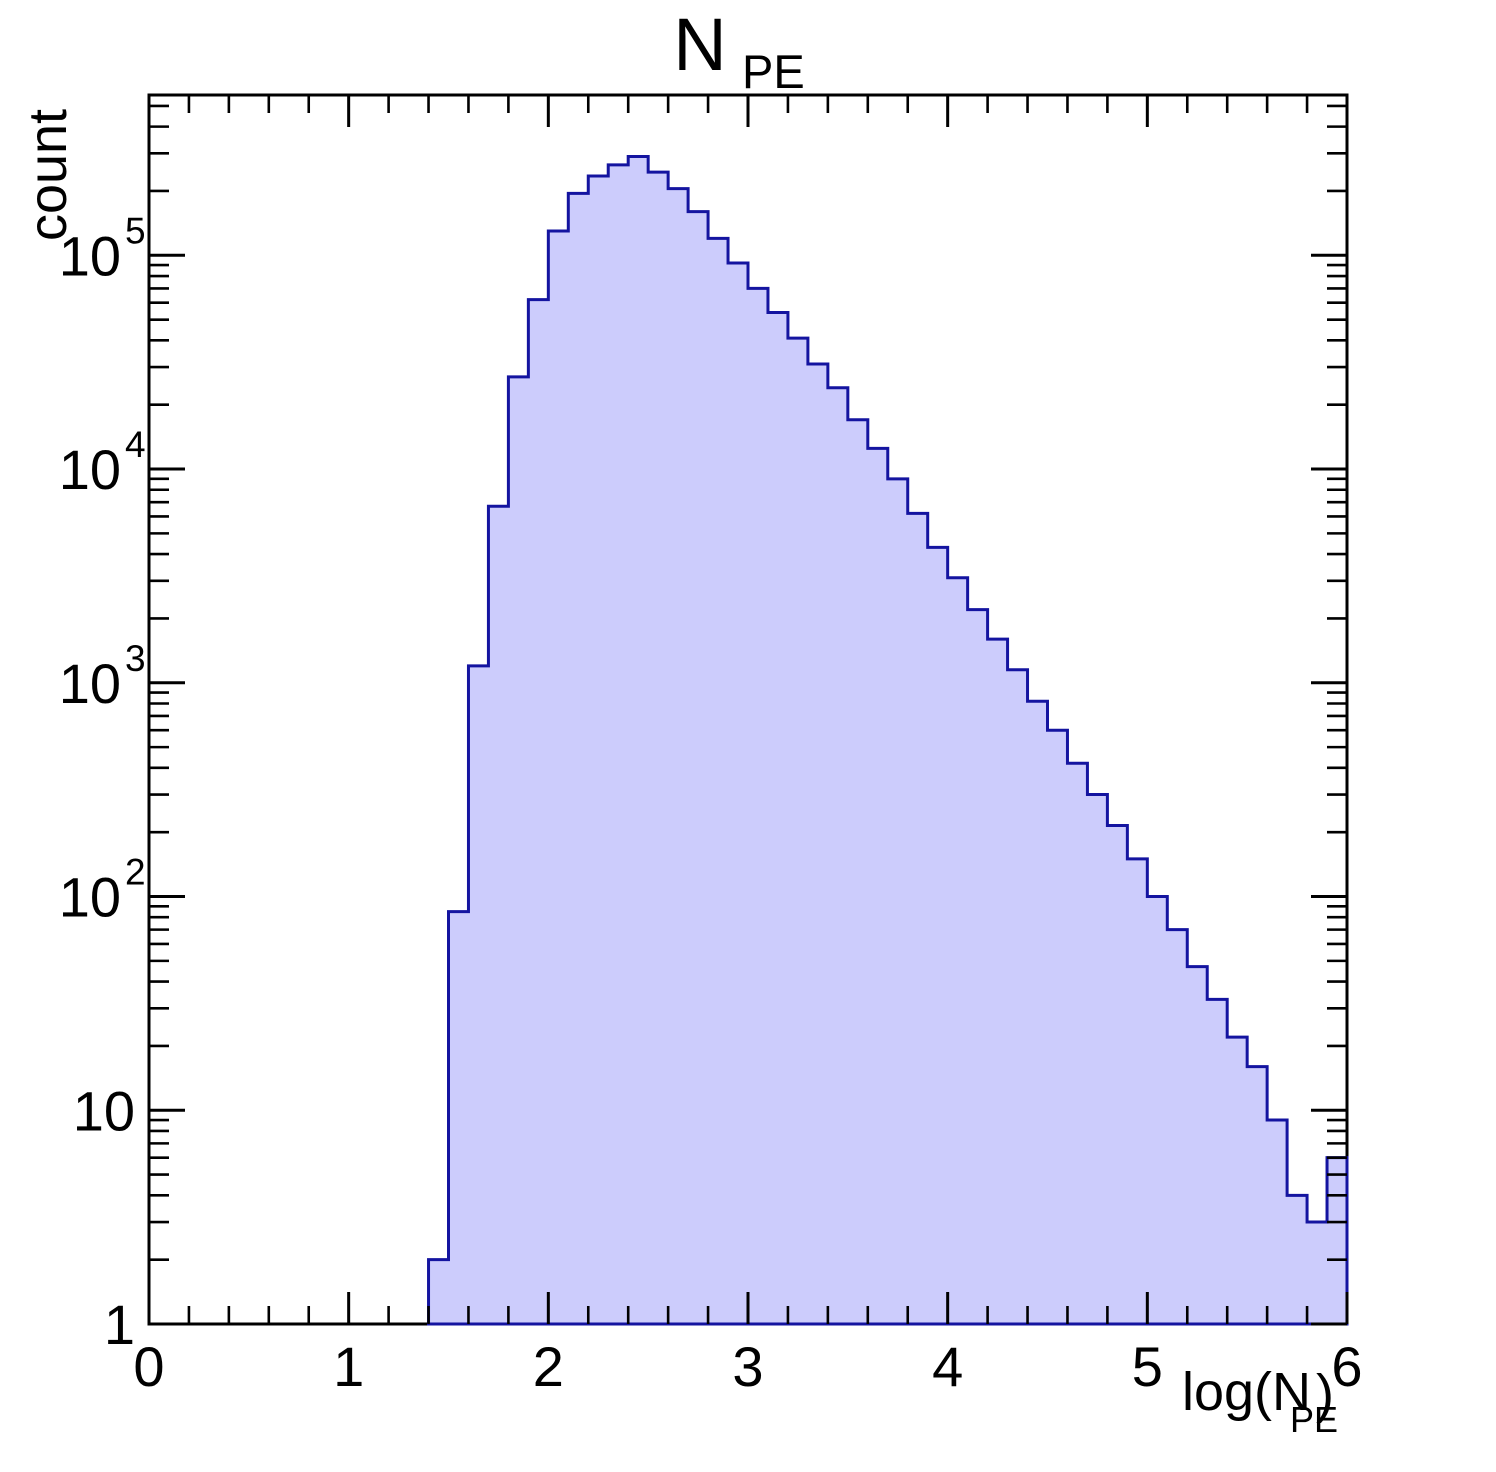 This screenshot has width=1496, height=1472. Describe the element at coordinates (1314, 1419) in the screenshot. I see `x-axis-label-subscript: PE` at that location.